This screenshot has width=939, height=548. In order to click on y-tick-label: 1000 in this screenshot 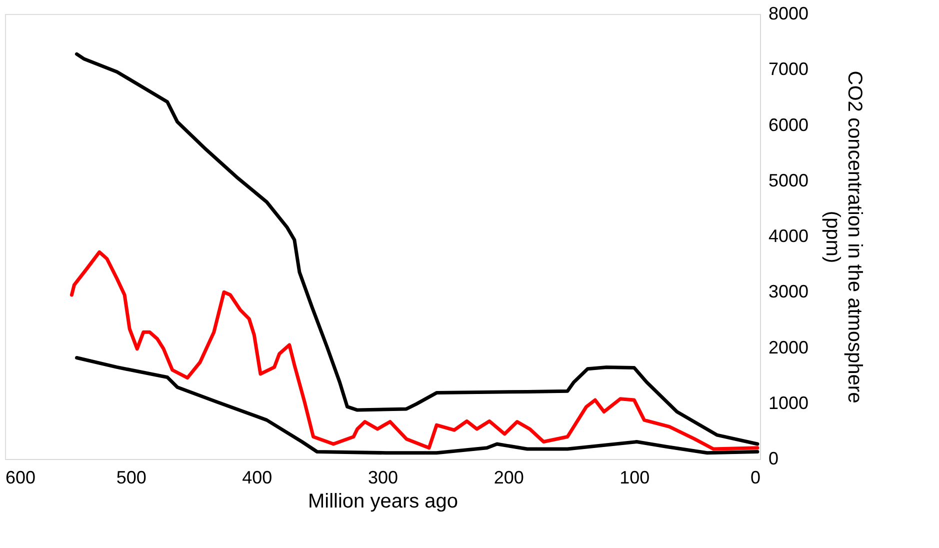, I will do `click(788, 402)`.